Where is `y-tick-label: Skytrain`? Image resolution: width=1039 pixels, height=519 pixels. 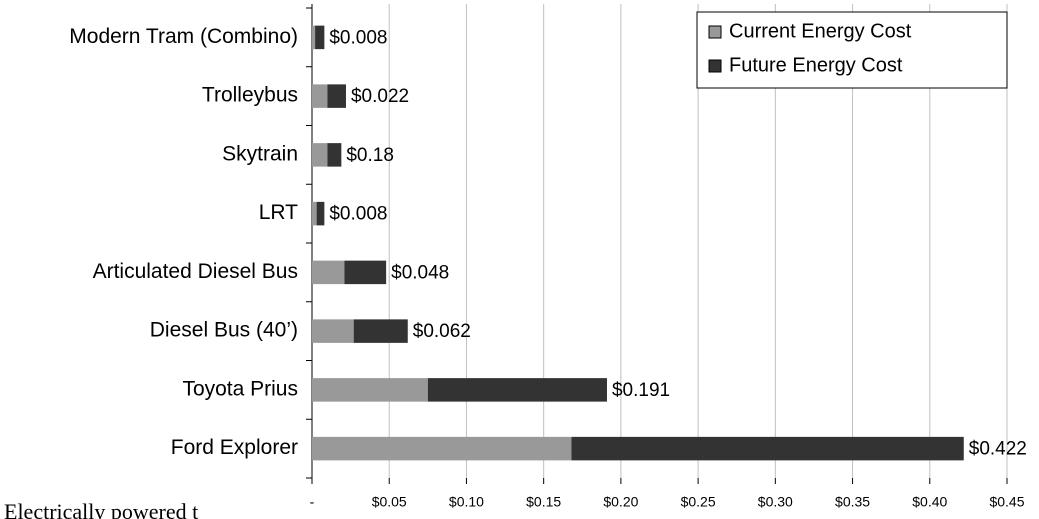
y-tick-label: Skytrain is located at coordinates (260, 153).